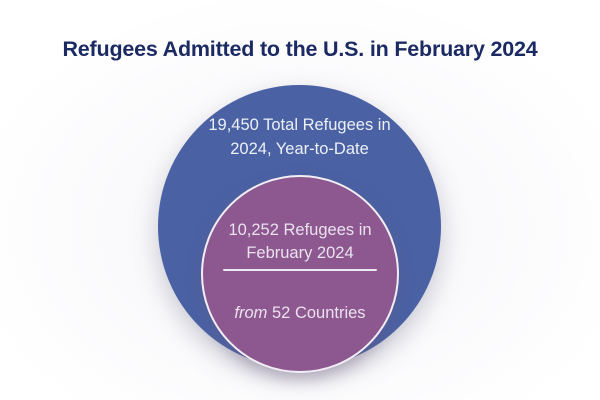 The image size is (600, 400). What do you see at coordinates (316, 313) in the screenshot?
I see `countries-annotation-count-text: 52 Countries` at bounding box center [316, 313].